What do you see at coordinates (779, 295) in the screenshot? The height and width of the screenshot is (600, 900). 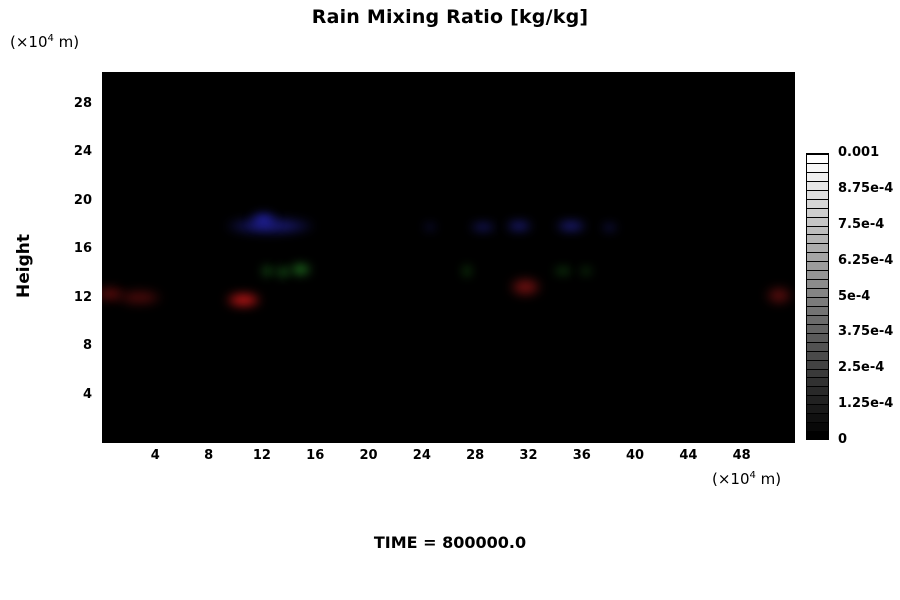 I see `field-feature-red-patch-right-edge` at bounding box center [779, 295].